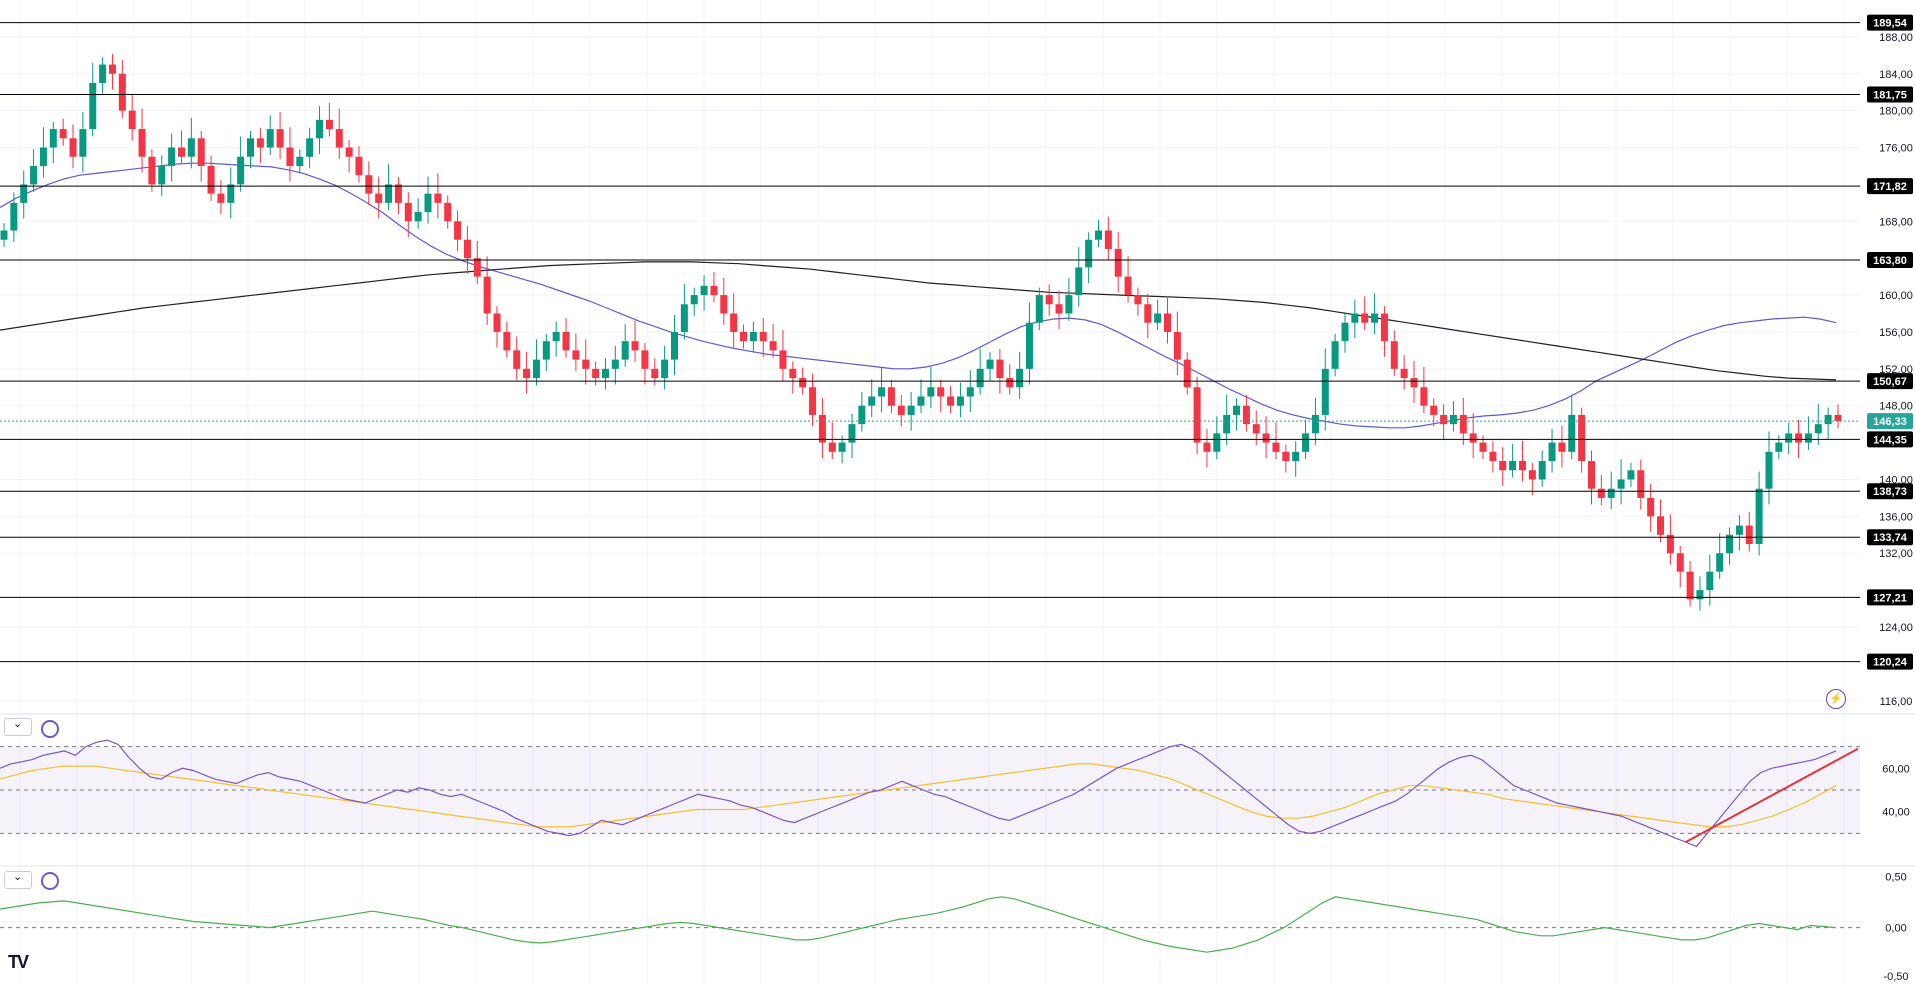 The width and height of the screenshot is (1915, 984). Describe the element at coordinates (1896, 222) in the screenshot. I see `price-tick-label: 168,00` at that location.